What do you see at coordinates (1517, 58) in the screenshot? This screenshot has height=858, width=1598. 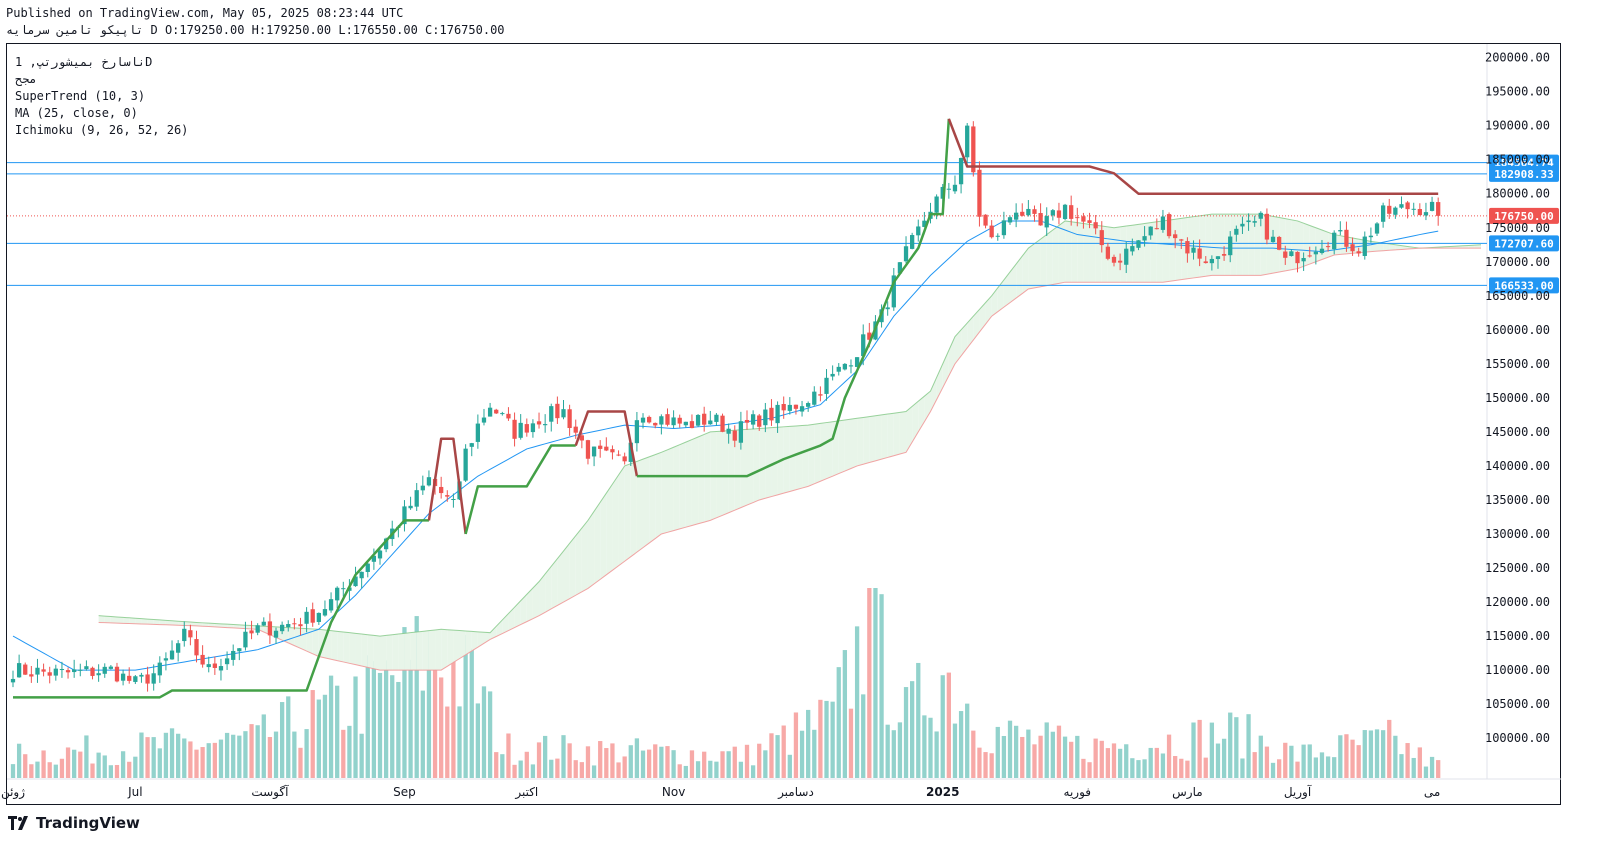 I see `price-tick-label: 200000.00` at bounding box center [1517, 58].